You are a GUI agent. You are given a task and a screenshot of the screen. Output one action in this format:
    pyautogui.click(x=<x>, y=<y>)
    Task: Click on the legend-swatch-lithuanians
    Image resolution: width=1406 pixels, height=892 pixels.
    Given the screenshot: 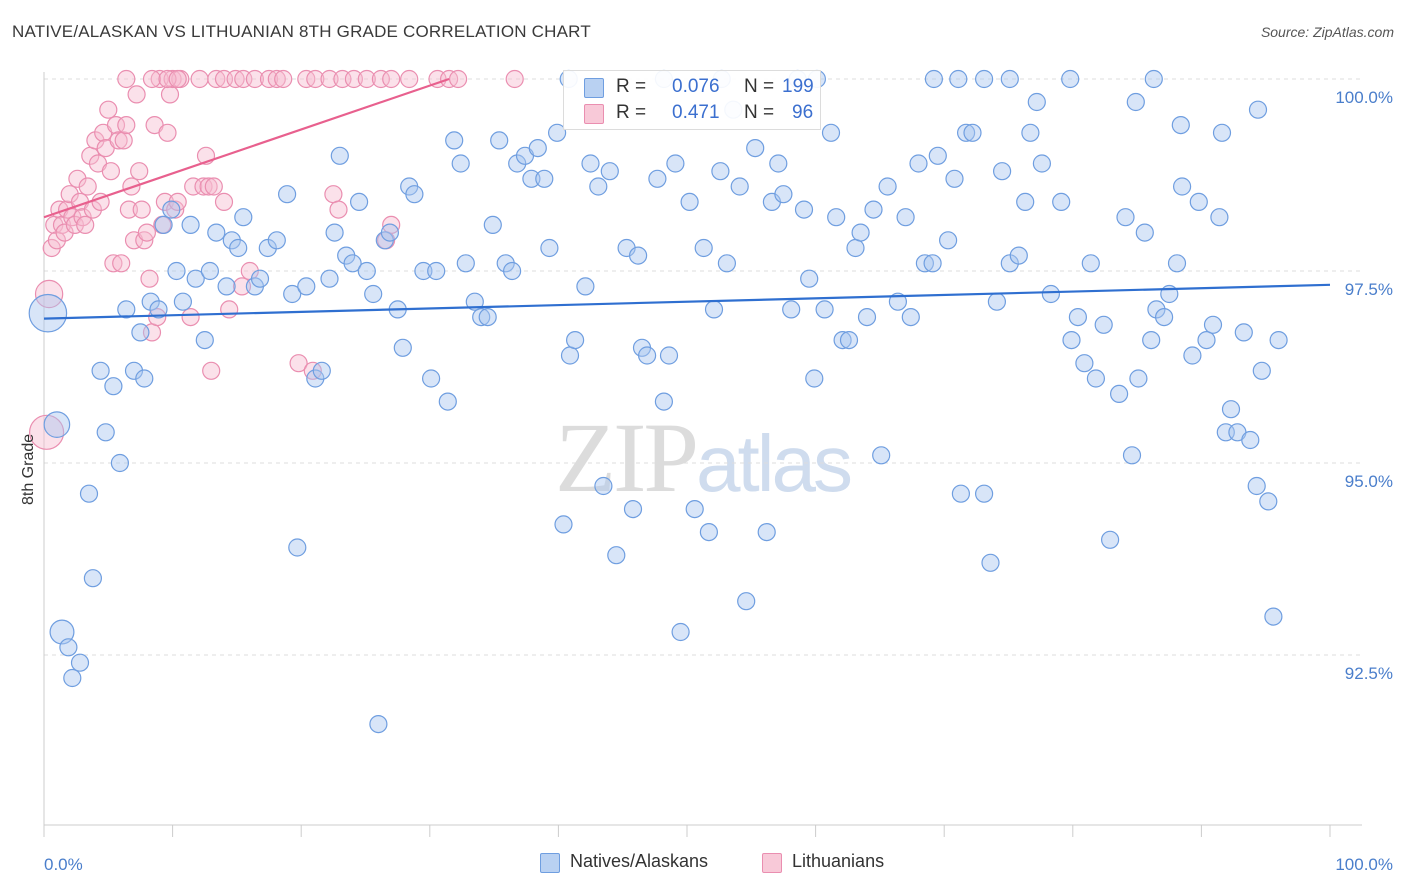 What is the action you would take?
    pyautogui.click(x=594, y=114)
    